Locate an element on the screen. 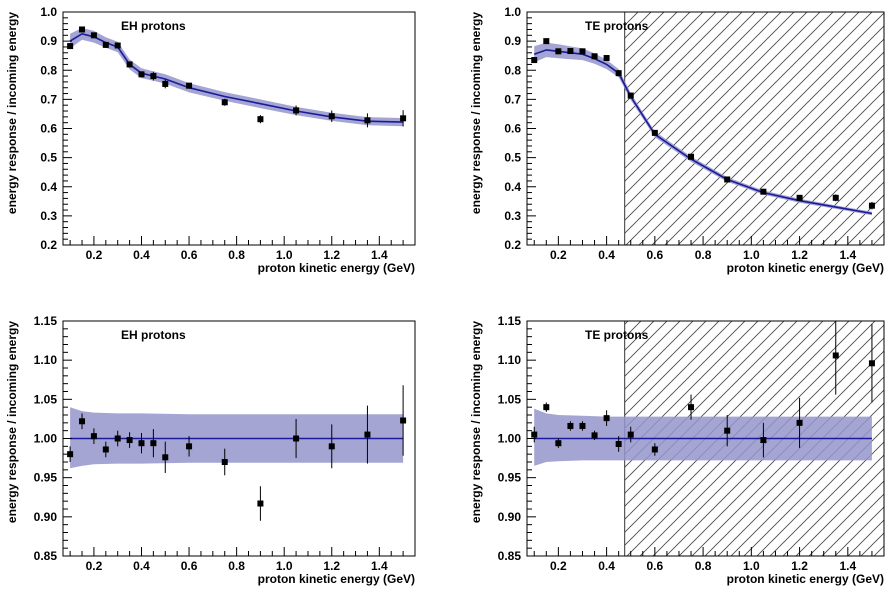  panel-title: TE protons is located at coordinates (617, 26).